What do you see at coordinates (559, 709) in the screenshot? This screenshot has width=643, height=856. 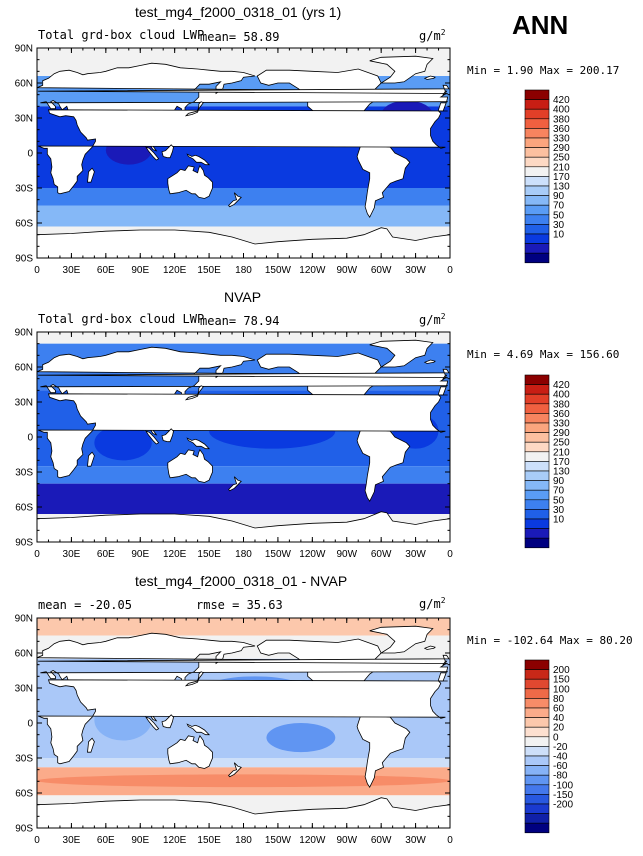 I see `colorbar-label: 60` at bounding box center [559, 709].